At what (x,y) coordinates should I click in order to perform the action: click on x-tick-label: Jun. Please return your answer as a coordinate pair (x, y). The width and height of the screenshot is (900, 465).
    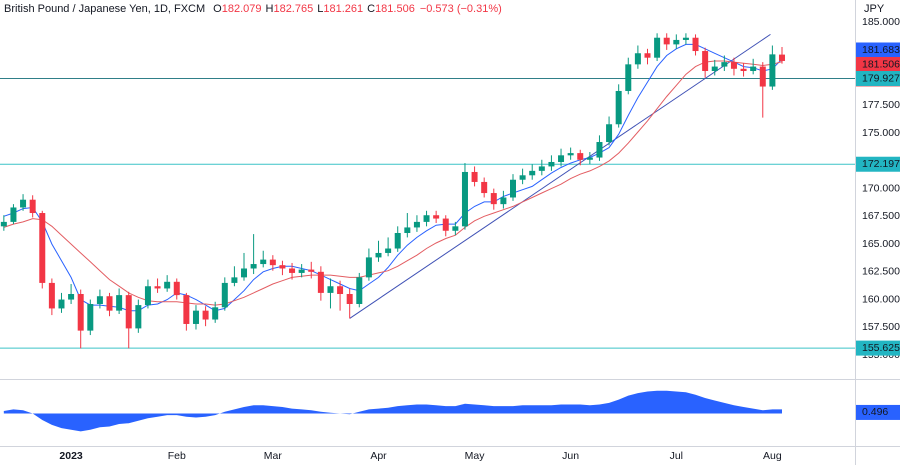
    Looking at the image, I should click on (570, 456).